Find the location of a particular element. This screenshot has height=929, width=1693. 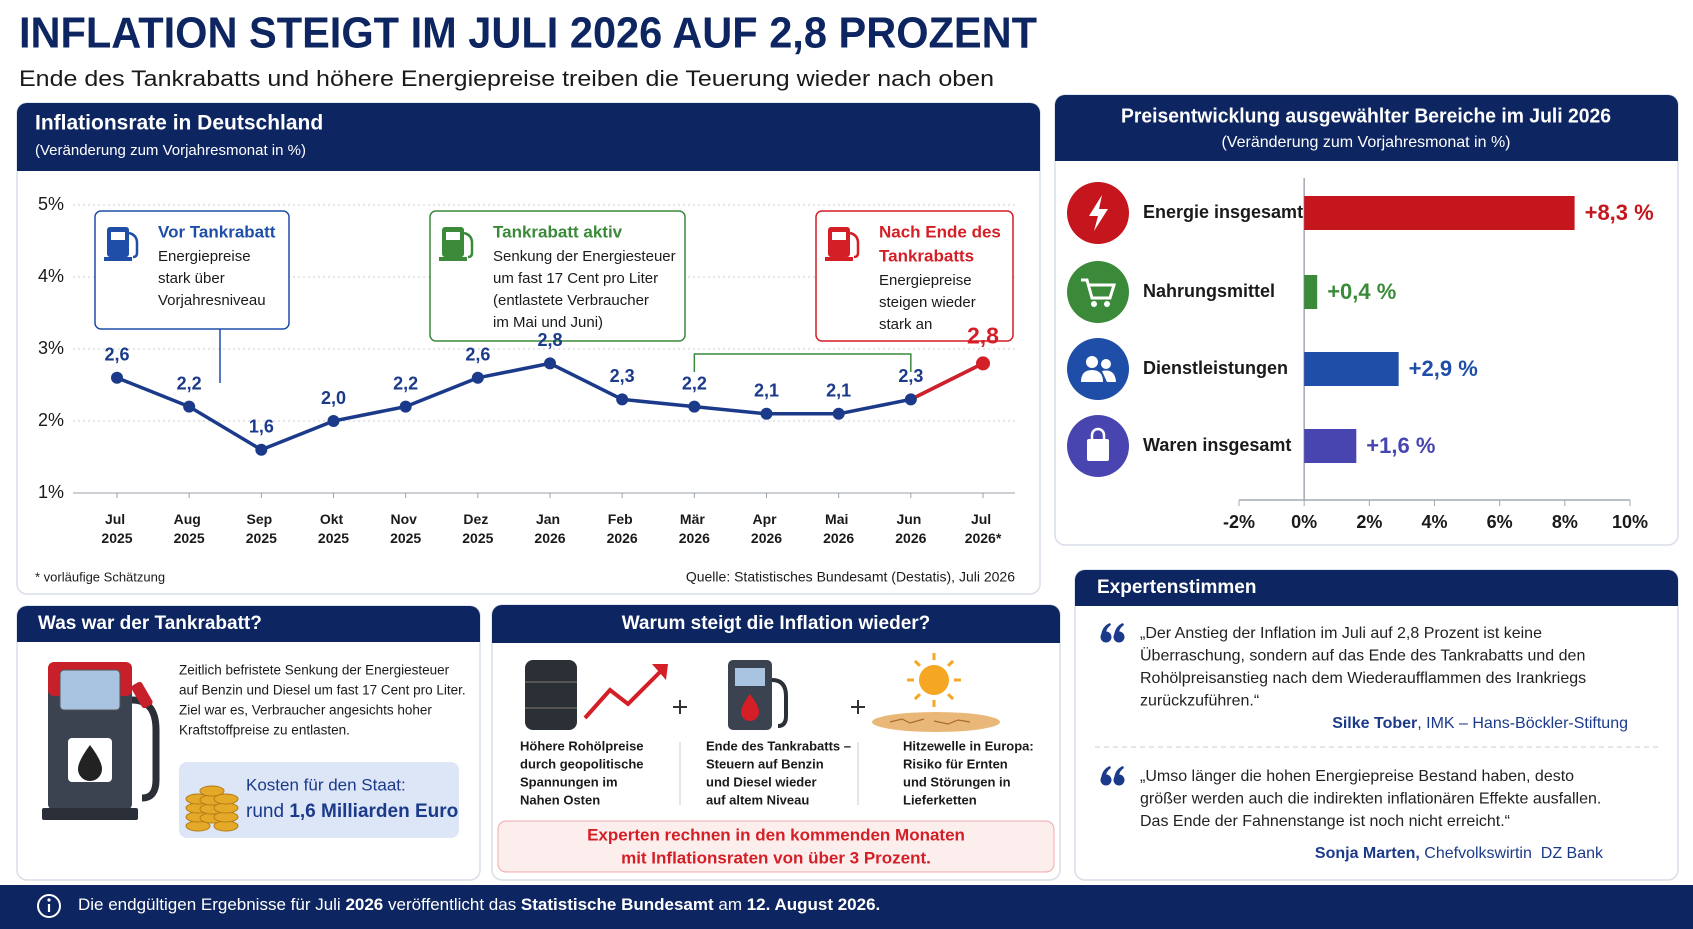

icon-cart-wheel is located at coordinates (1107, 304).